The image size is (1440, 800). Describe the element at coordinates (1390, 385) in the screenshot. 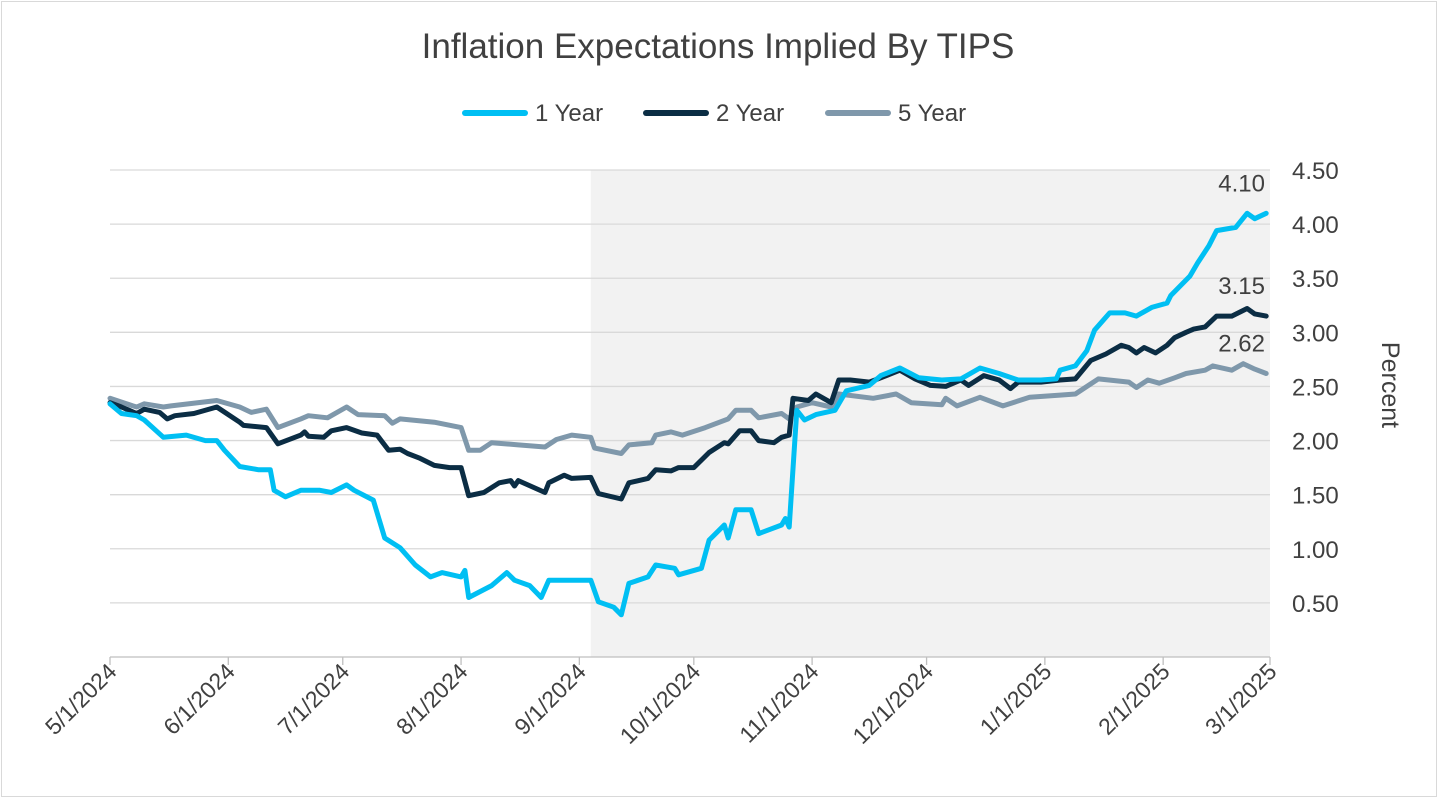

I see `y-axis-label: Percent` at that location.